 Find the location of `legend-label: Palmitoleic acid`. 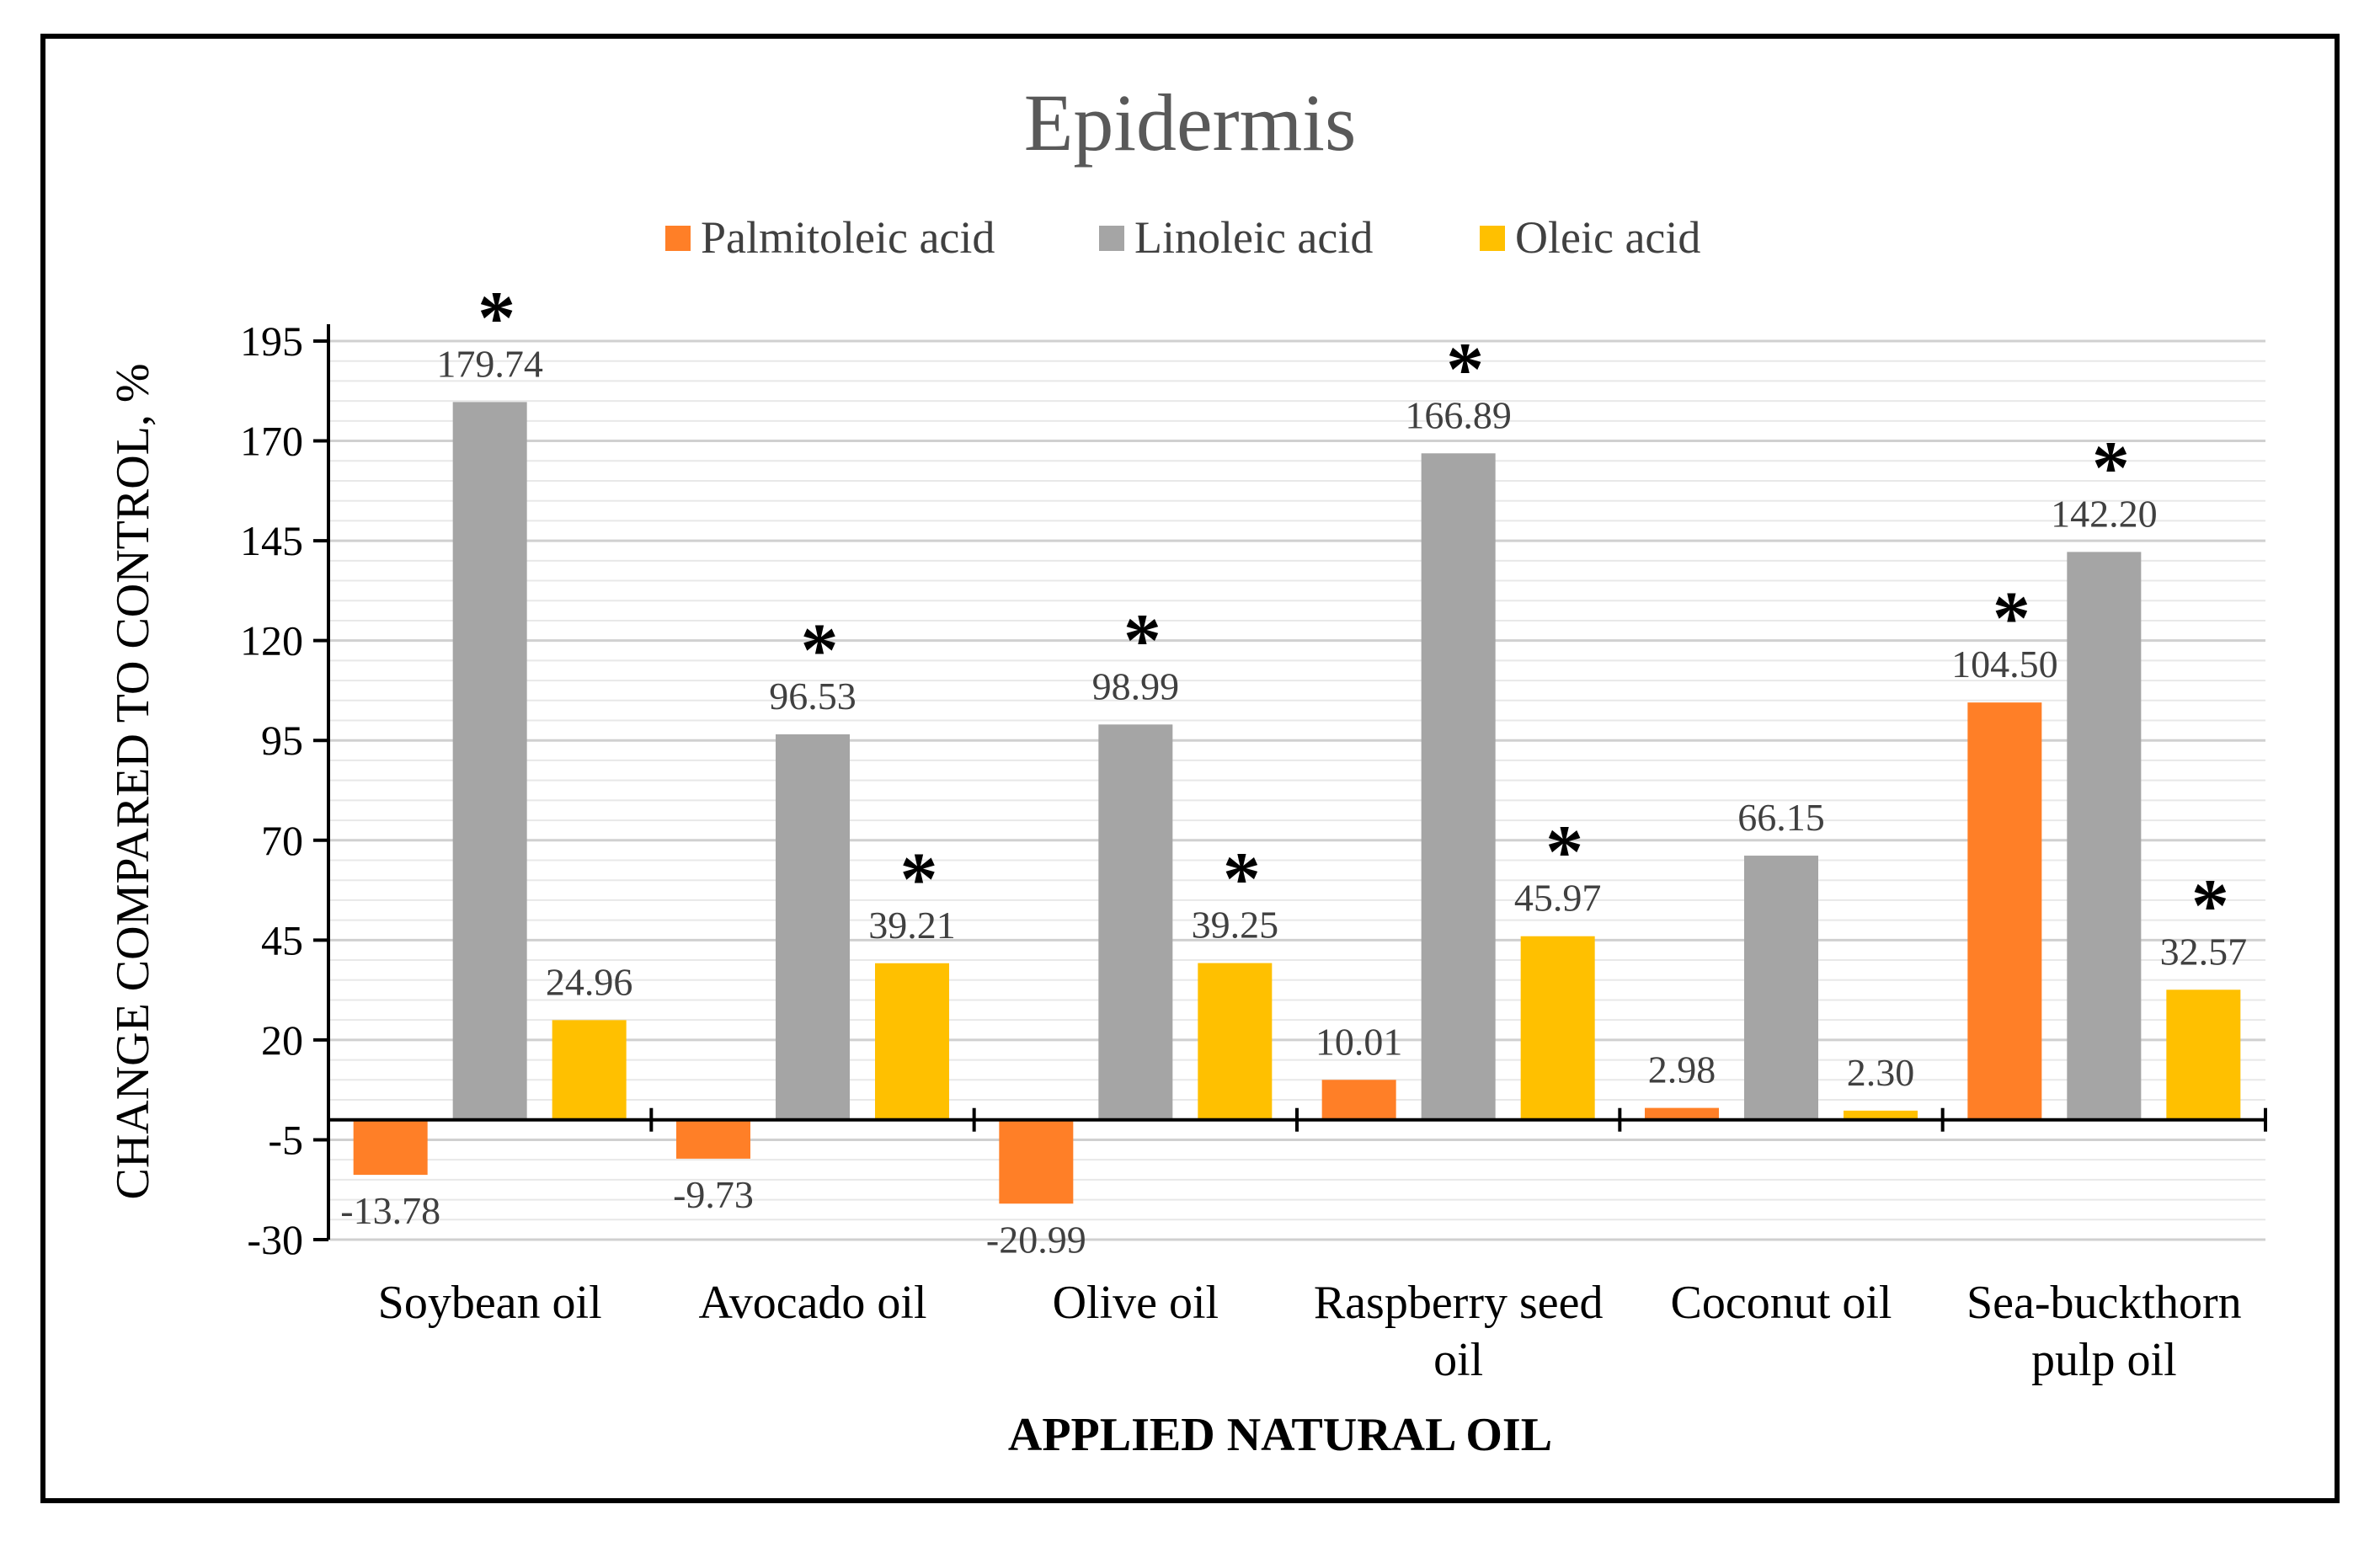

legend-label: Palmitoleic acid is located at coordinates (848, 238).